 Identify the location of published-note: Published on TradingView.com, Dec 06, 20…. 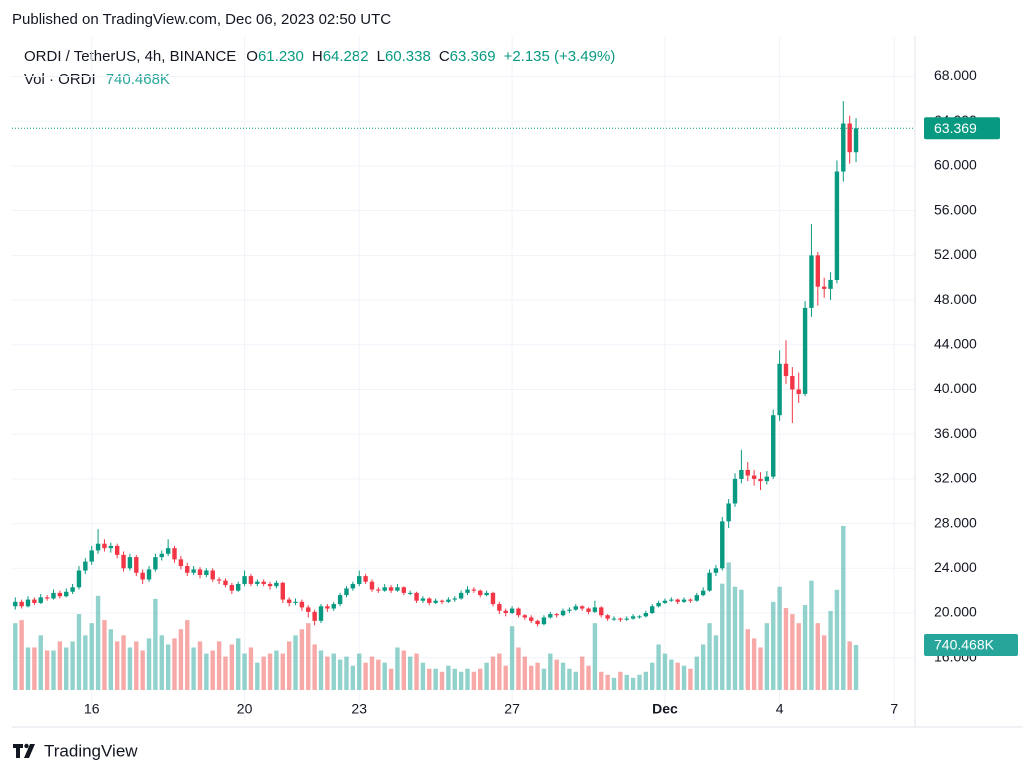
(201, 19).